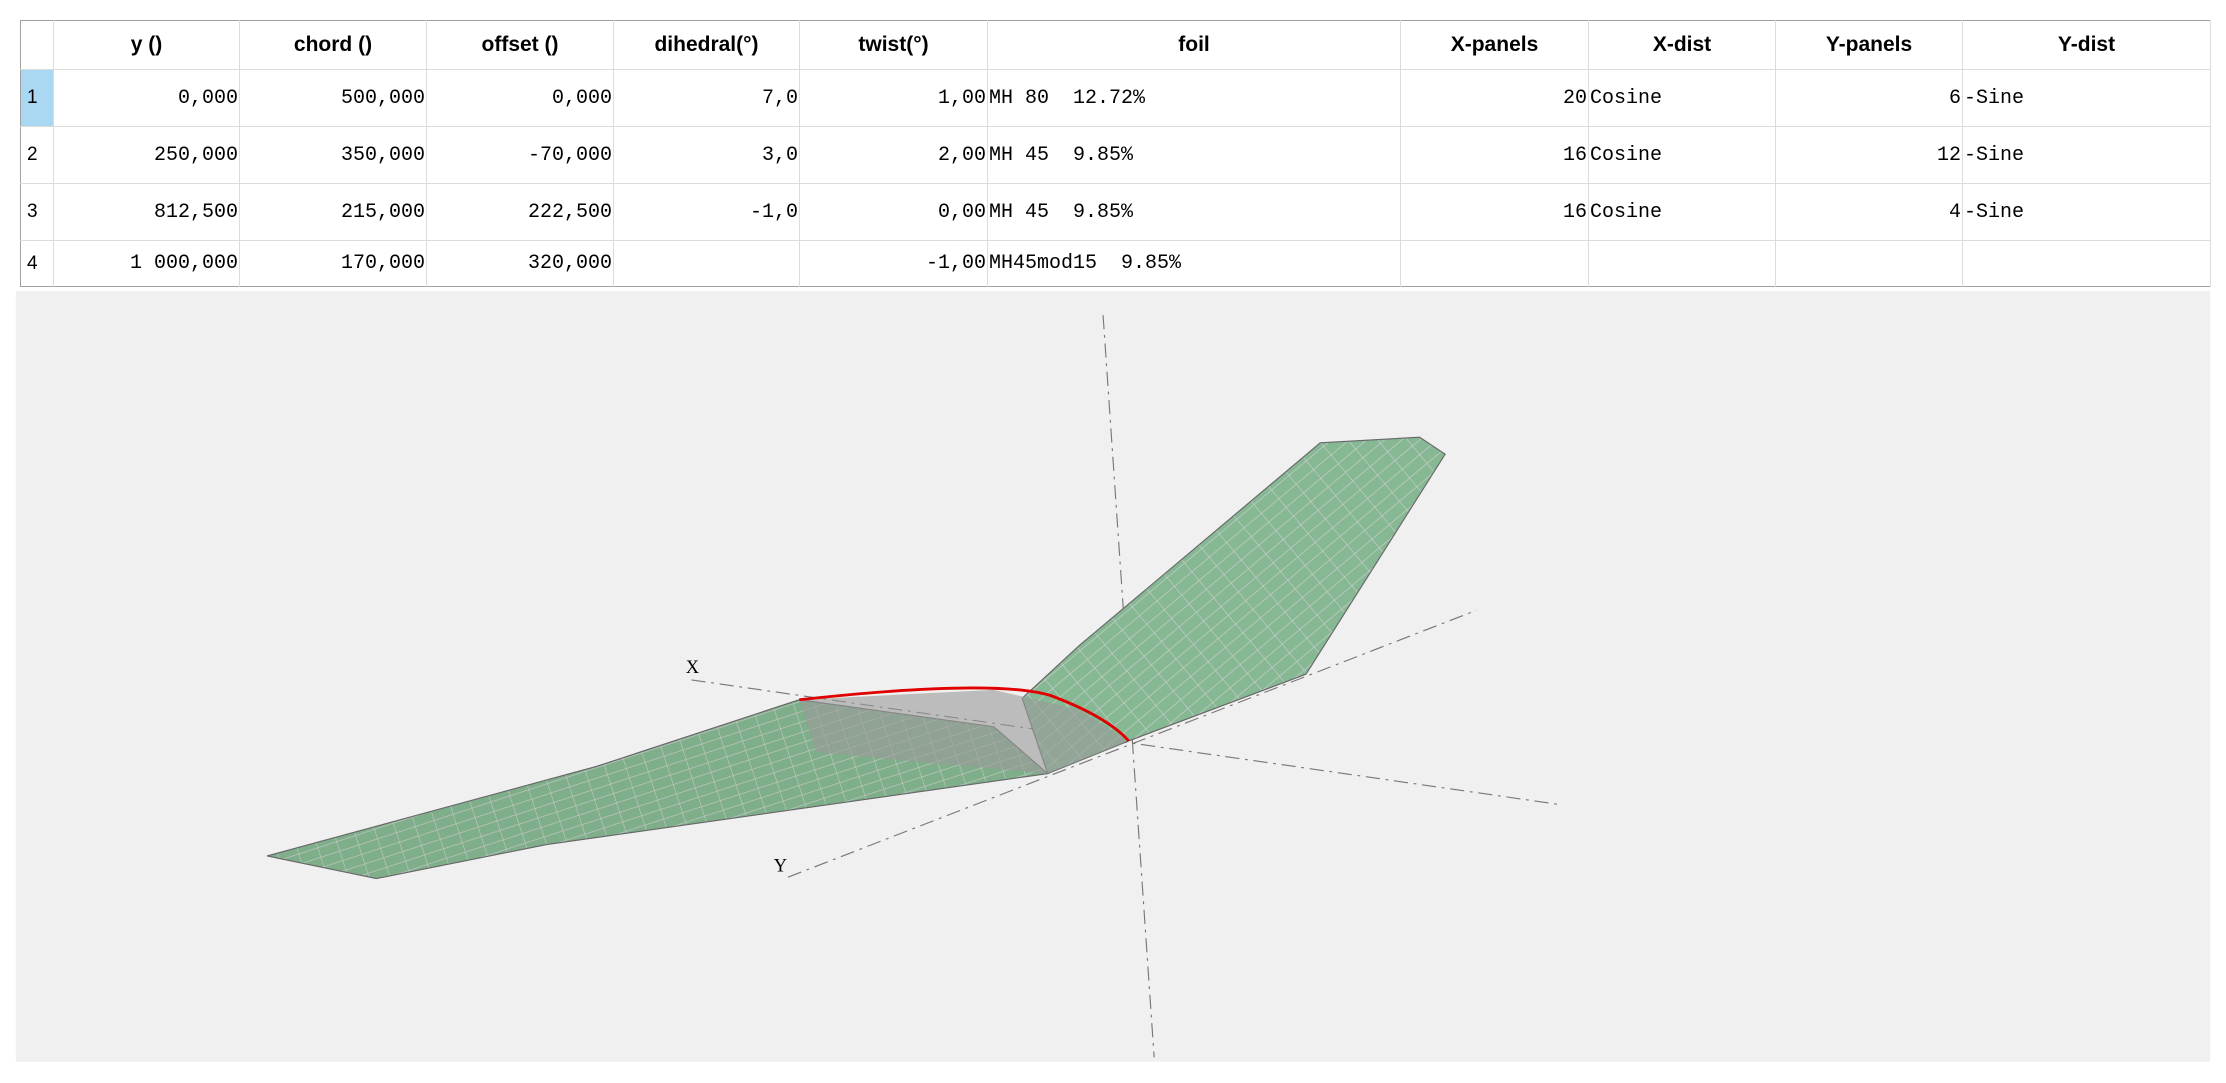 The height and width of the screenshot is (1083, 2226). Describe the element at coordinates (520, 45) in the screenshot. I see `column-header: offset ()` at that location.